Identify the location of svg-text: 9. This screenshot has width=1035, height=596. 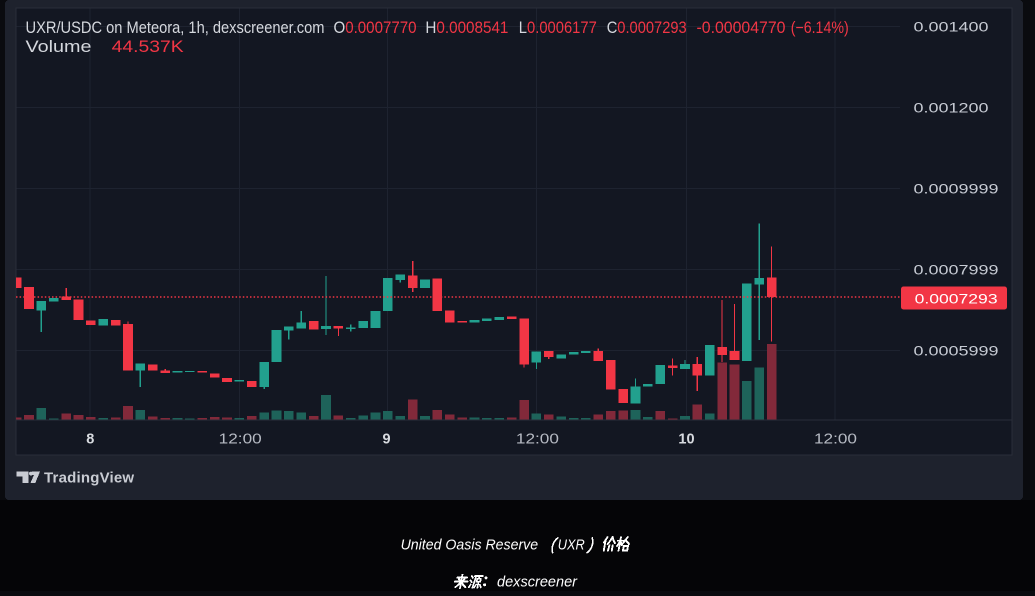
(387, 440).